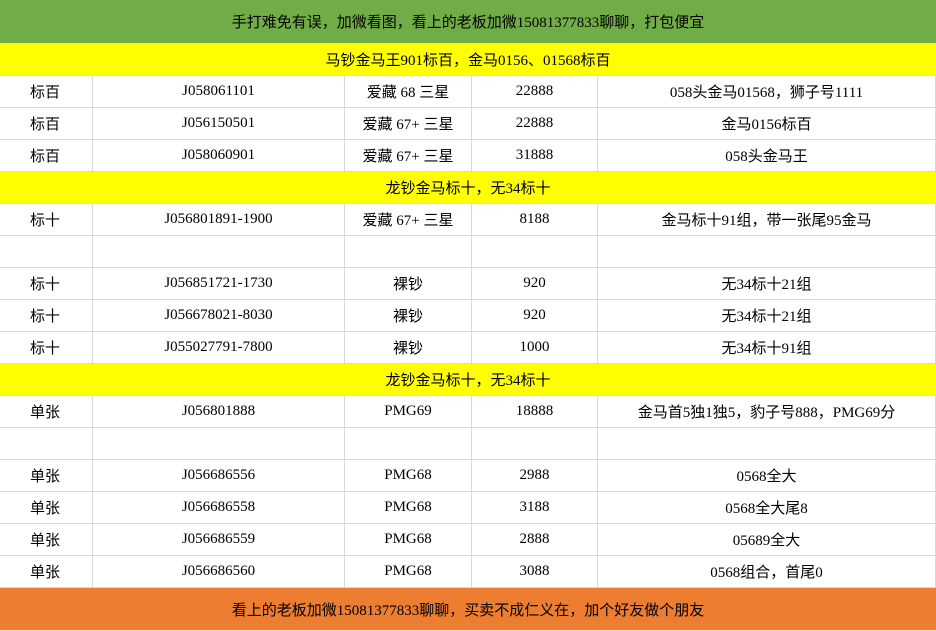 This screenshot has width=936, height=631. What do you see at coordinates (219, 348) in the screenshot?
I see `table-cell: J055027791-7800` at bounding box center [219, 348].